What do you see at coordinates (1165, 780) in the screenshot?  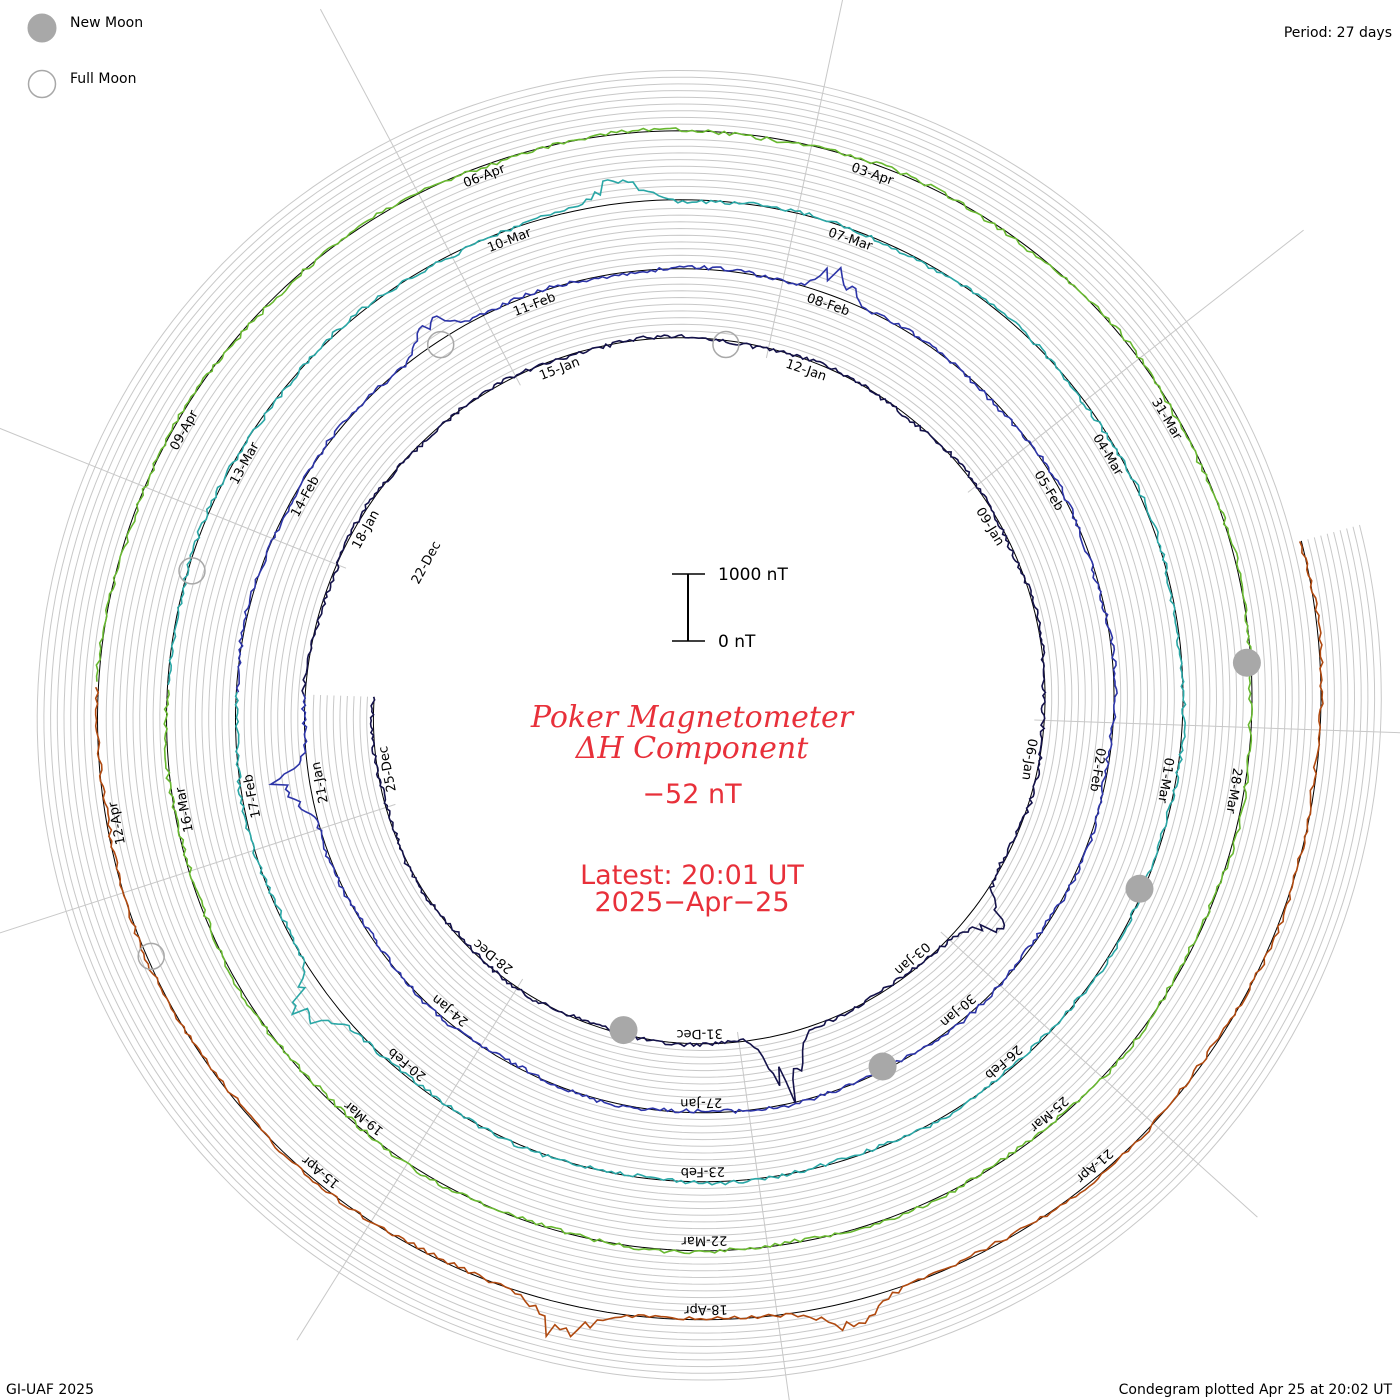 I see `date-tick-label: 01-Mar` at bounding box center [1165, 780].